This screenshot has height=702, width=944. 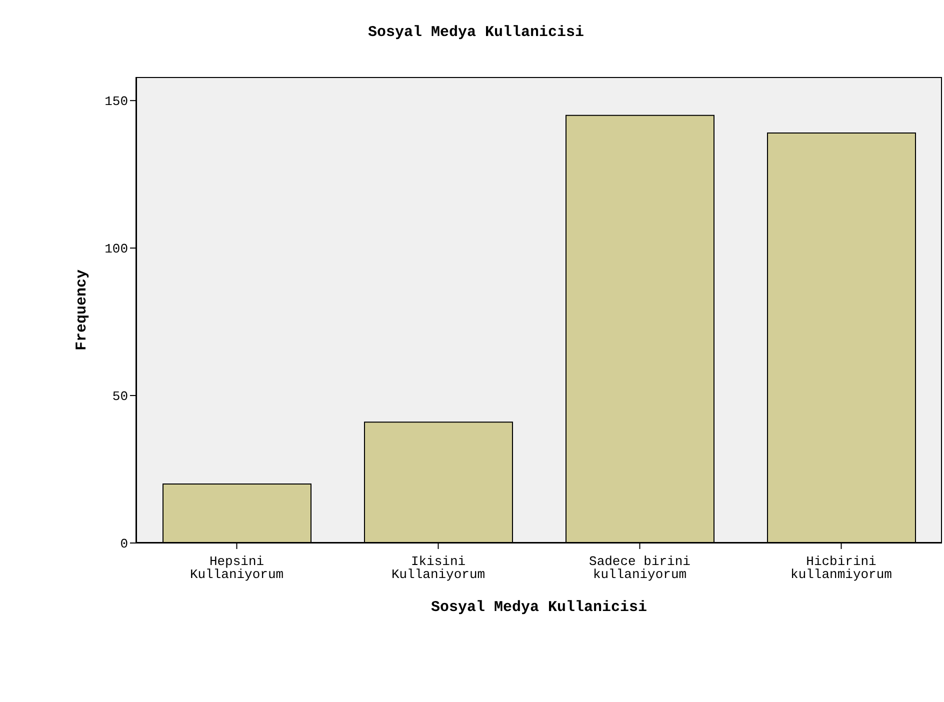 I want to click on y-tick-label: 0, so click(x=124, y=544).